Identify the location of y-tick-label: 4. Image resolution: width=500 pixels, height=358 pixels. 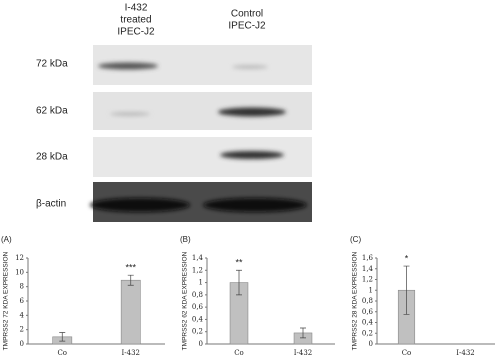
(22, 315).